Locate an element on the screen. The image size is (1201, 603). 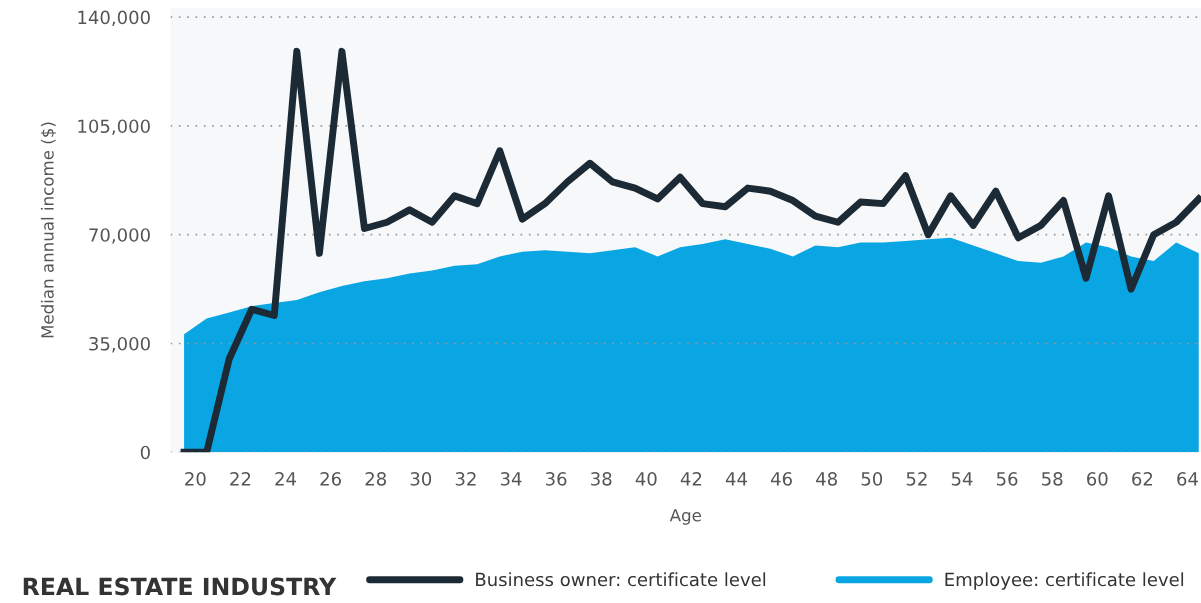
x-tick-label: 20 is located at coordinates (195, 479).